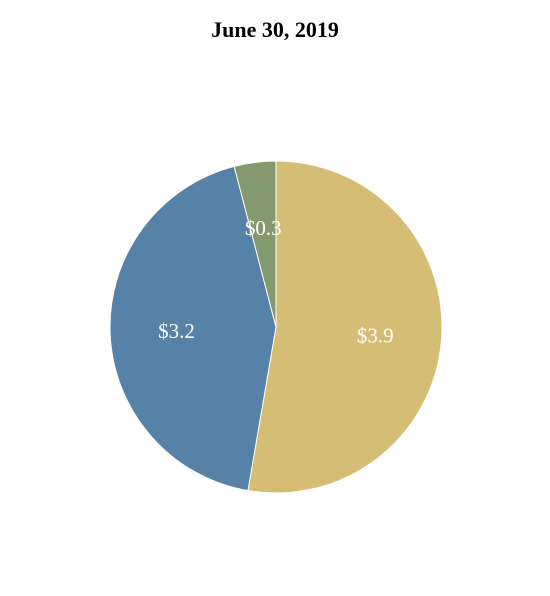 This screenshot has width=550, height=596. I want to click on slice-label-0: $3.9, so click(375, 335).